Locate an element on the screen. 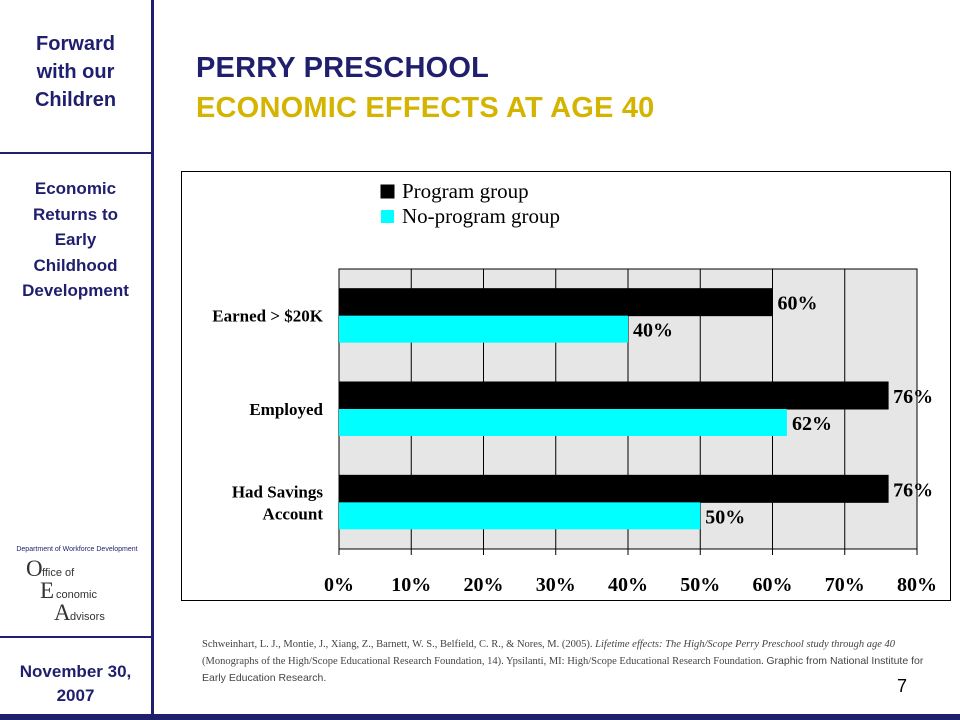 The height and width of the screenshot is (720, 960). logo-letter-o: O is located at coordinates (34, 568).